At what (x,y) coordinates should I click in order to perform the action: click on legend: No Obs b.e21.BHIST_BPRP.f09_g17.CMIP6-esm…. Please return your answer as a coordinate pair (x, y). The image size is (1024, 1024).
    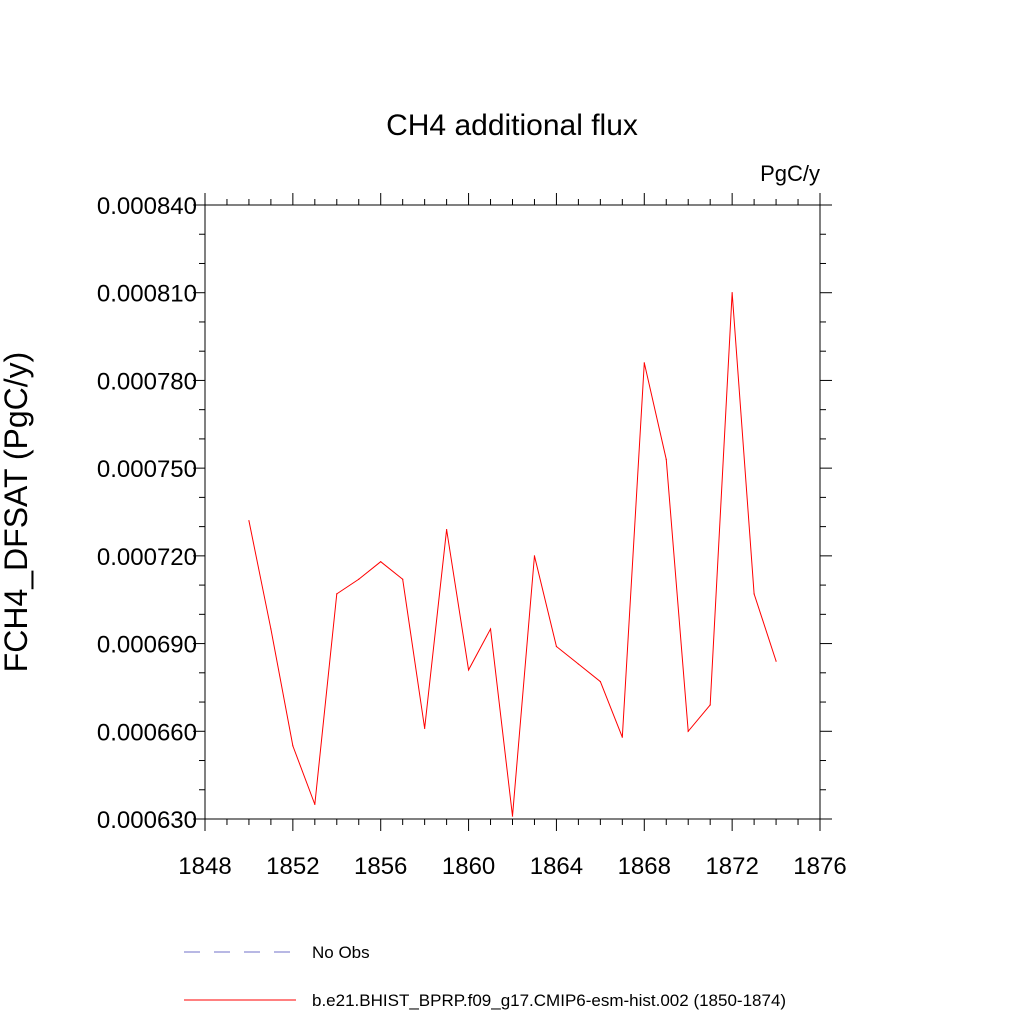
    Looking at the image, I should click on (485, 976).